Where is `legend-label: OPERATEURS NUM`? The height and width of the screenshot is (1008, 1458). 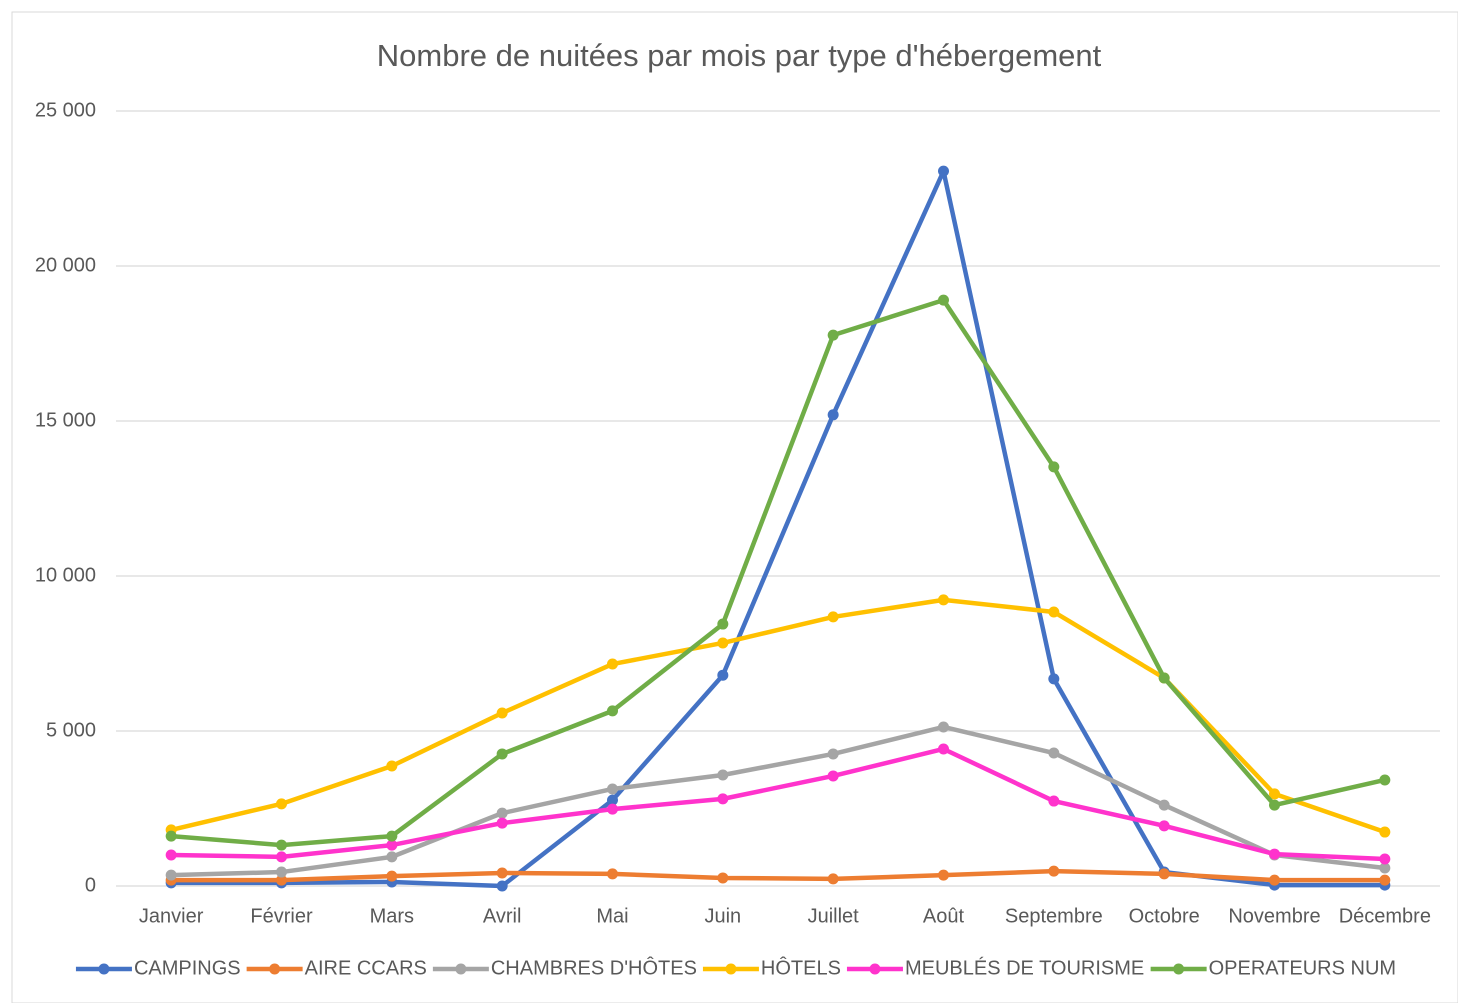 legend-label: OPERATEURS NUM is located at coordinates (1302, 968).